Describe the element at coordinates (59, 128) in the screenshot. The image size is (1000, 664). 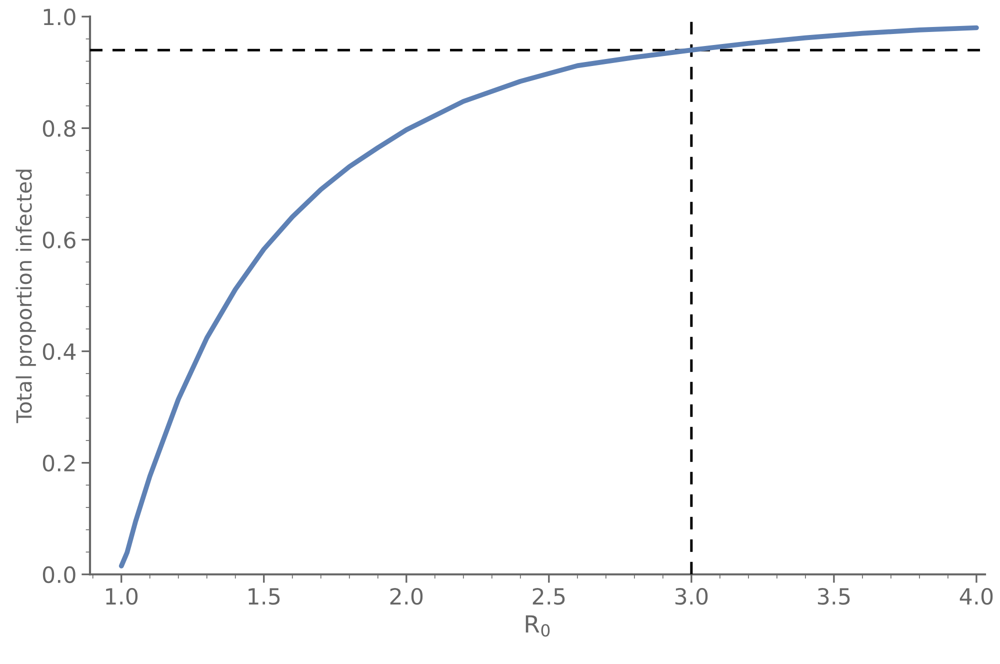
I see `y-tick-label: 0.8` at that location.